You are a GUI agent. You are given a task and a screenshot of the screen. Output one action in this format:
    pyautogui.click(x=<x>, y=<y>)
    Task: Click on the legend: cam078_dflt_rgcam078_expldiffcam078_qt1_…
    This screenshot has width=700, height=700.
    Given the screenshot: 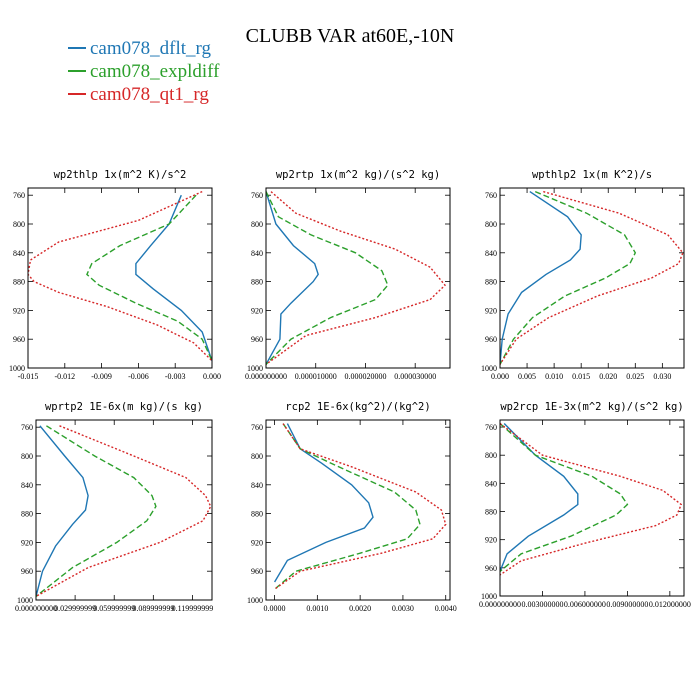 What is the action you would take?
    pyautogui.click(x=144, y=71)
    